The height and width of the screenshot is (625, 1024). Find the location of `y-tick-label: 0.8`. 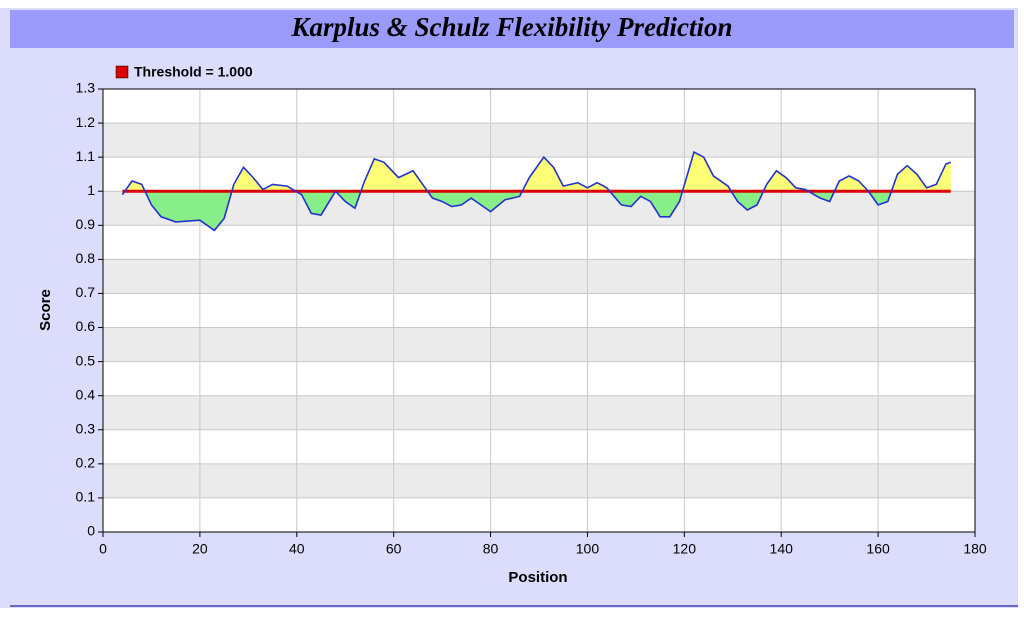

y-tick-label: 0.8 is located at coordinates (86, 258).